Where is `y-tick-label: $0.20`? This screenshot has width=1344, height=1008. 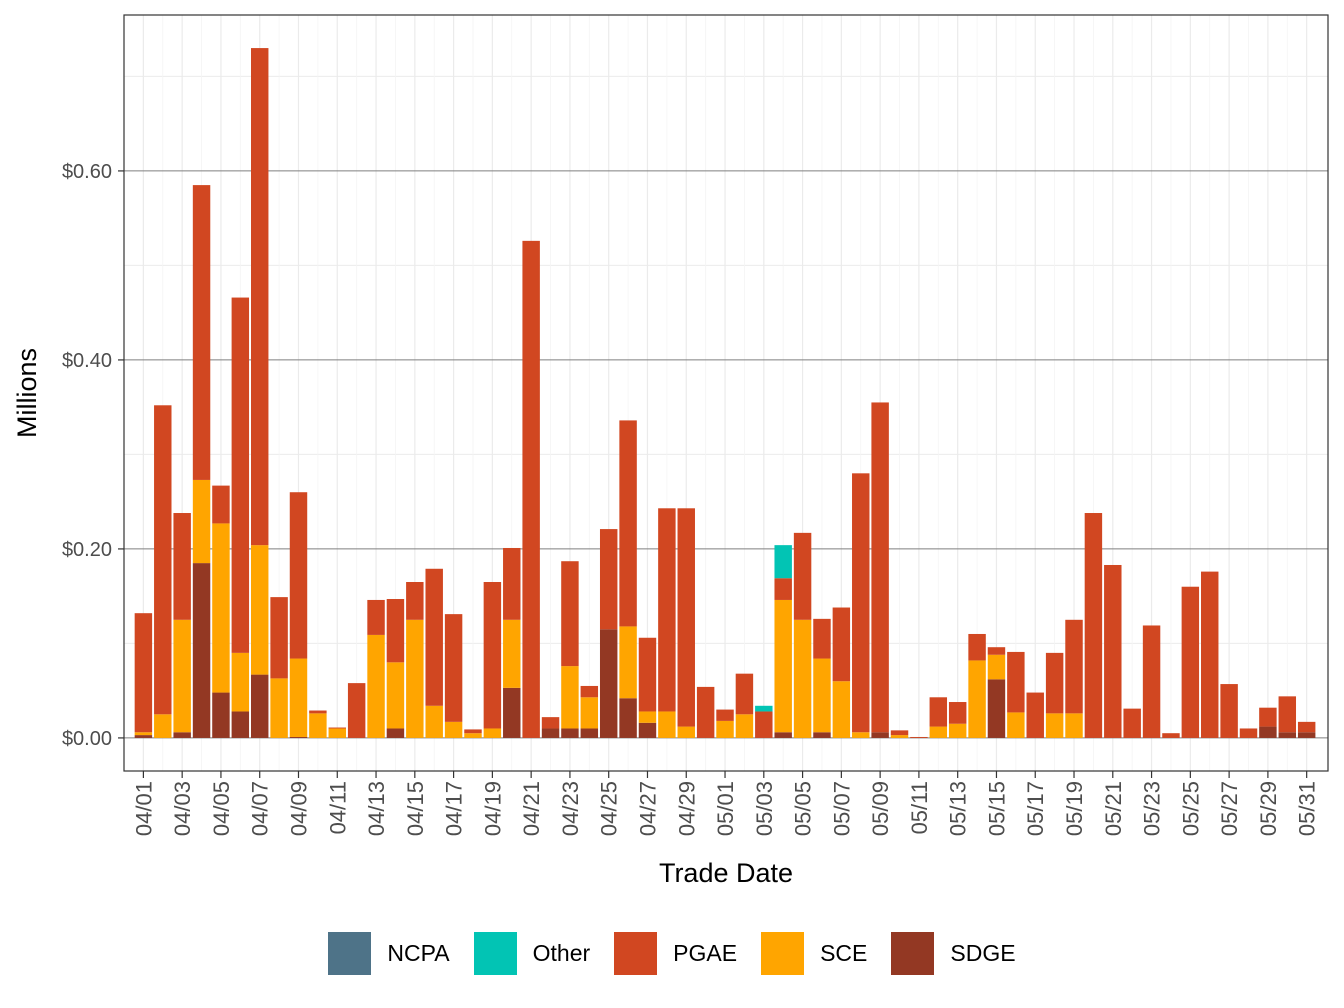
y-tick-label: $0.20 is located at coordinates (87, 550).